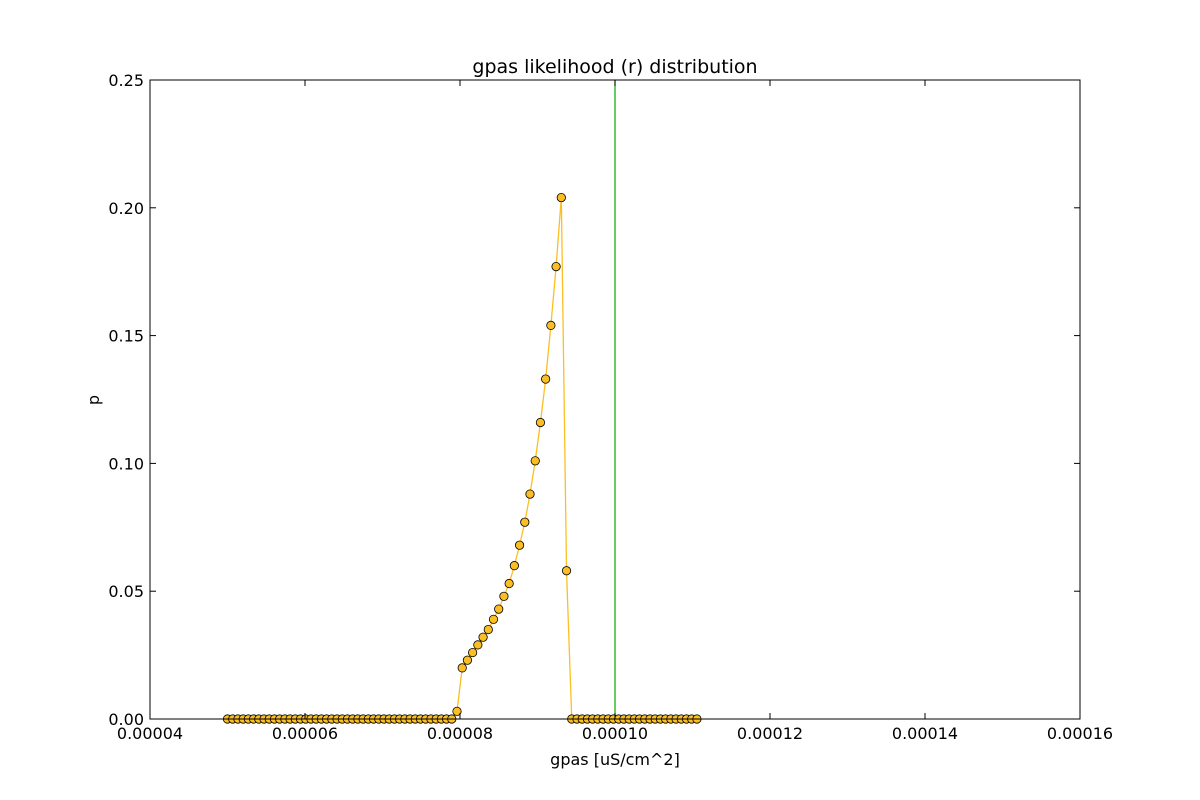 This screenshot has height=800, width=1200. What do you see at coordinates (925, 733) in the screenshot?
I see `x-tick-label: 0.00014` at bounding box center [925, 733].